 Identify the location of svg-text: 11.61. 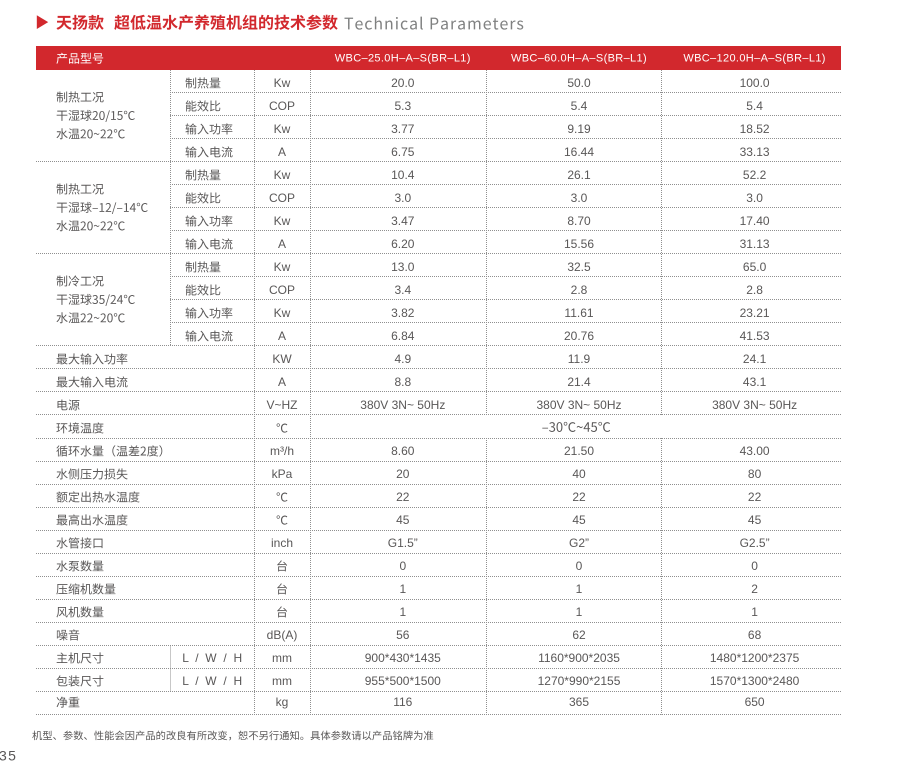
(578, 313).